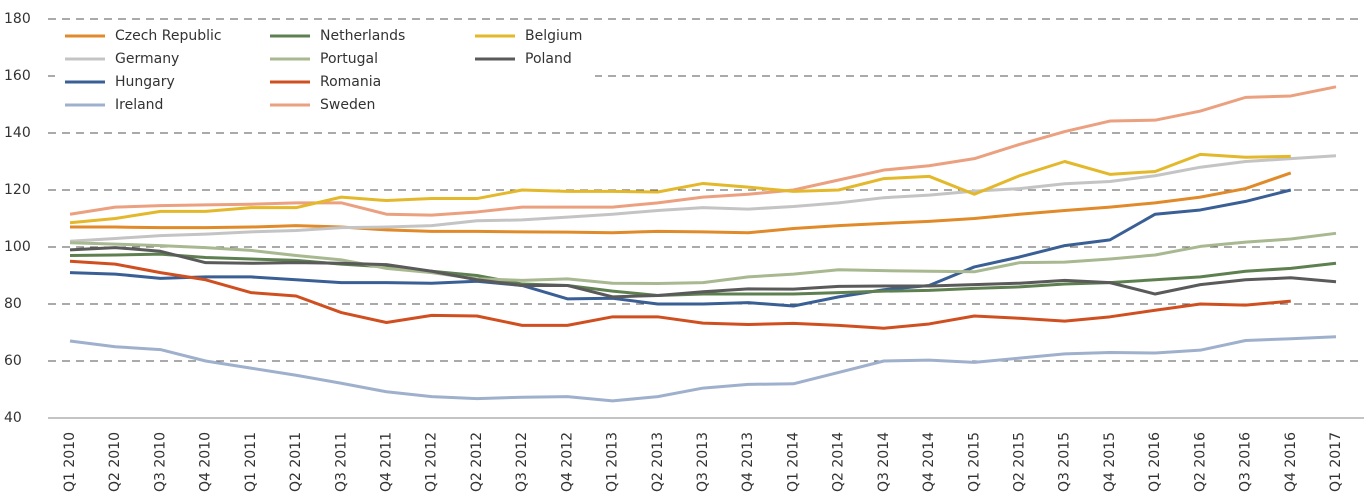 The image size is (1364, 499). Describe the element at coordinates (147, 59) in the screenshot. I see `legend-label: Germany` at that location.